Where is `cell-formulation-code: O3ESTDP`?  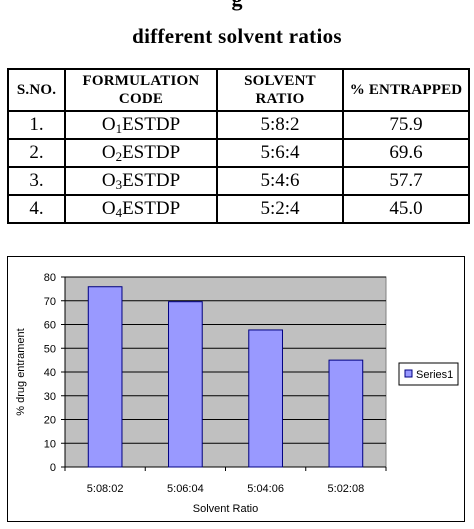
cell-formulation-code: O3ESTDP is located at coordinates (141, 181).